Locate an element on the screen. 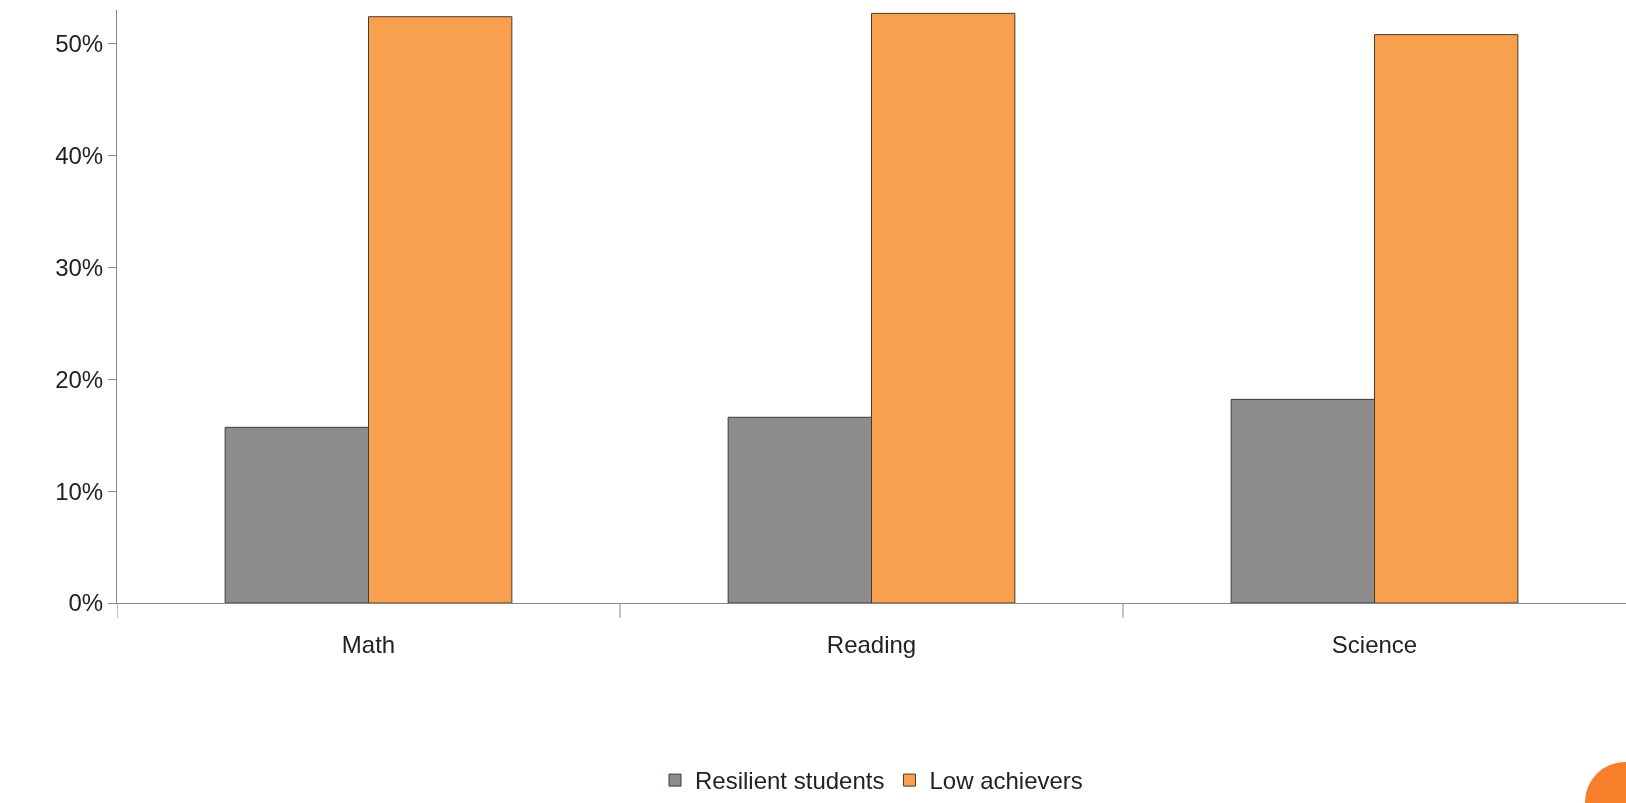 This screenshot has height=803, width=1626. y-tick-label: 50% is located at coordinates (79, 43).